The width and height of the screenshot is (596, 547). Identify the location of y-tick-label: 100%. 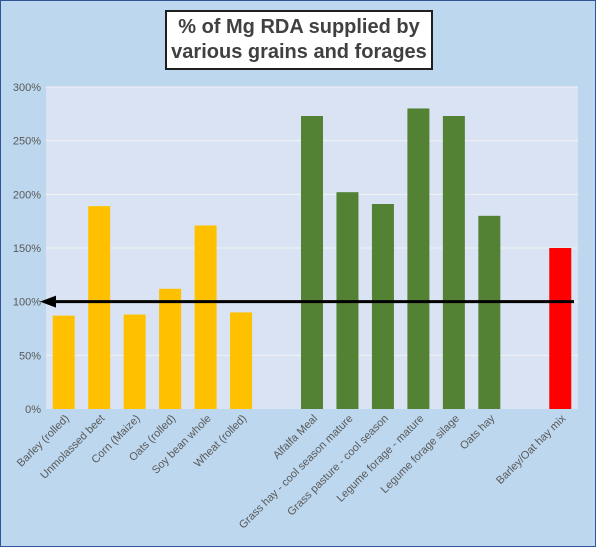
(27, 303).